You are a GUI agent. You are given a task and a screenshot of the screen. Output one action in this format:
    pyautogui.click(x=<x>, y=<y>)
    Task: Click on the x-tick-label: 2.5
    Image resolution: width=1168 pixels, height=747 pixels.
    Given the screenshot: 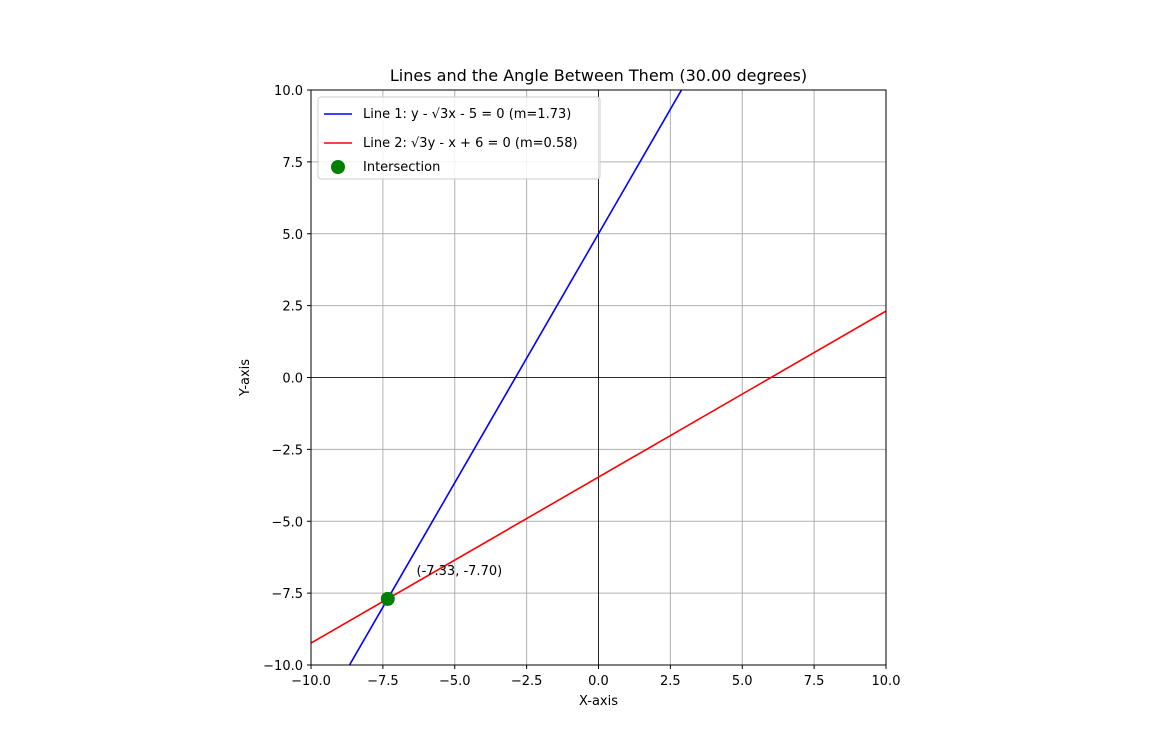 What is the action you would take?
    pyautogui.click(x=670, y=681)
    